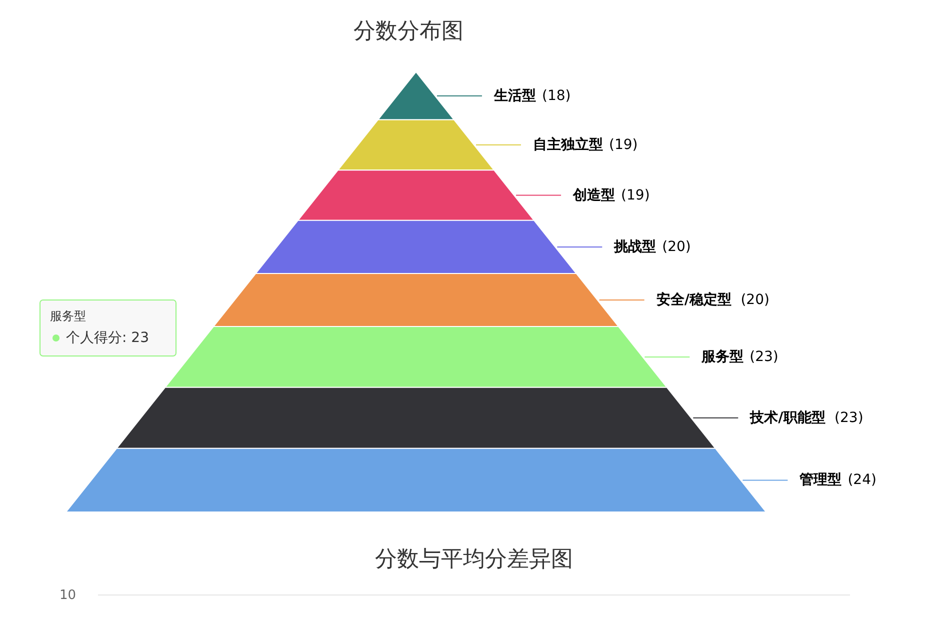  What do you see at coordinates (107, 338) in the screenshot?
I see `text: 个人得分: 23` at bounding box center [107, 338].